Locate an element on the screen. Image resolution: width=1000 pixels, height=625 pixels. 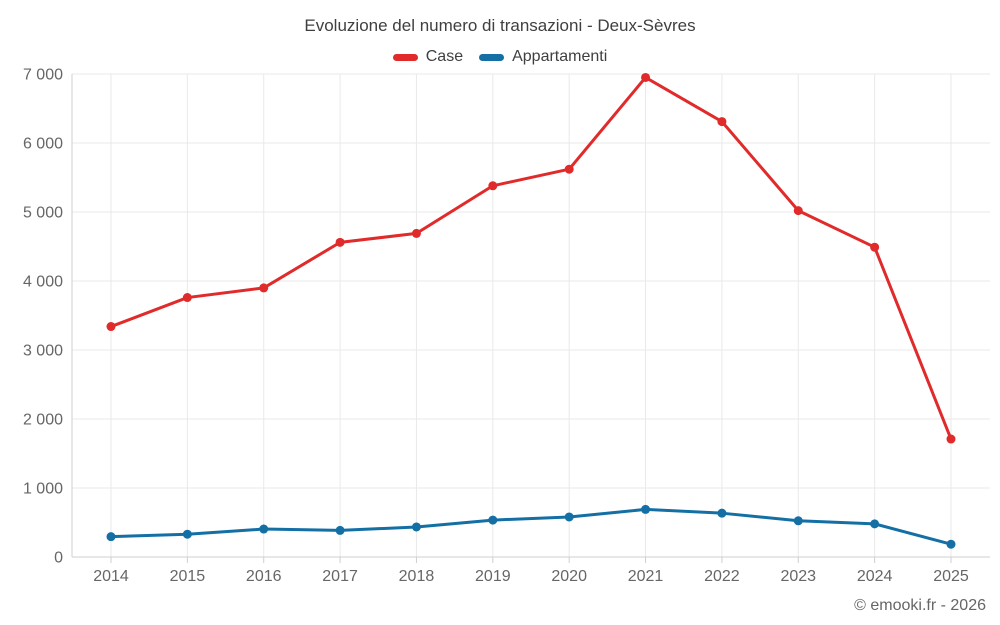
x-axis-label: 2019 is located at coordinates (493, 576).